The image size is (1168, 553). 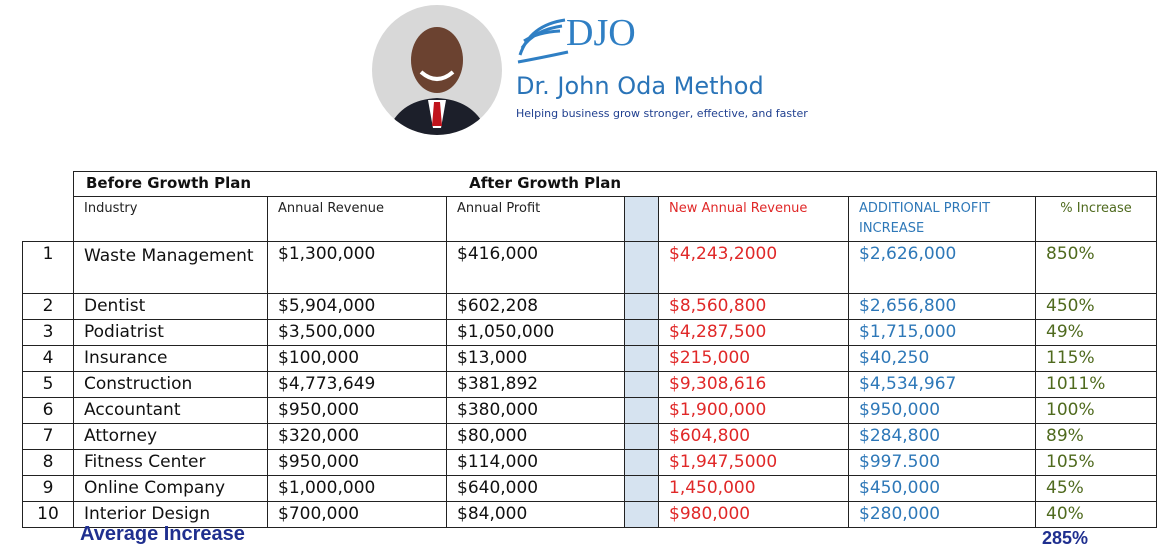 What do you see at coordinates (753, 436) in the screenshot?
I see `table-cell: $604,800` at bounding box center [753, 436].